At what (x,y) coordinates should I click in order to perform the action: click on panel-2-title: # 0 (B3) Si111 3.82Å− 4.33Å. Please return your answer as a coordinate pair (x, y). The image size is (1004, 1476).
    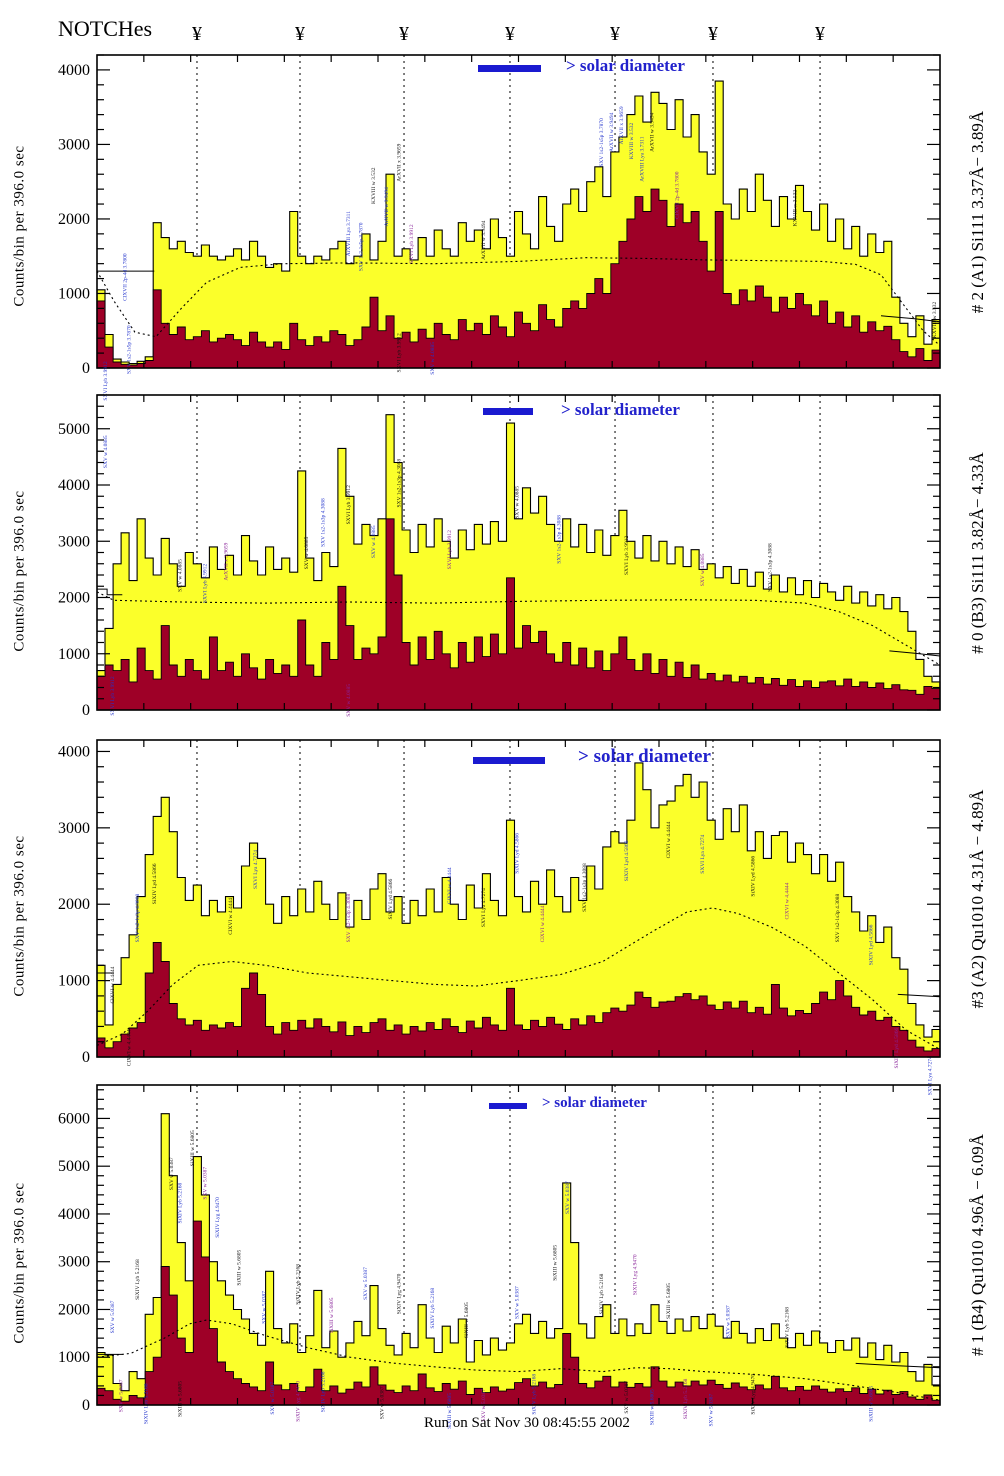
    Looking at the image, I should click on (977, 553).